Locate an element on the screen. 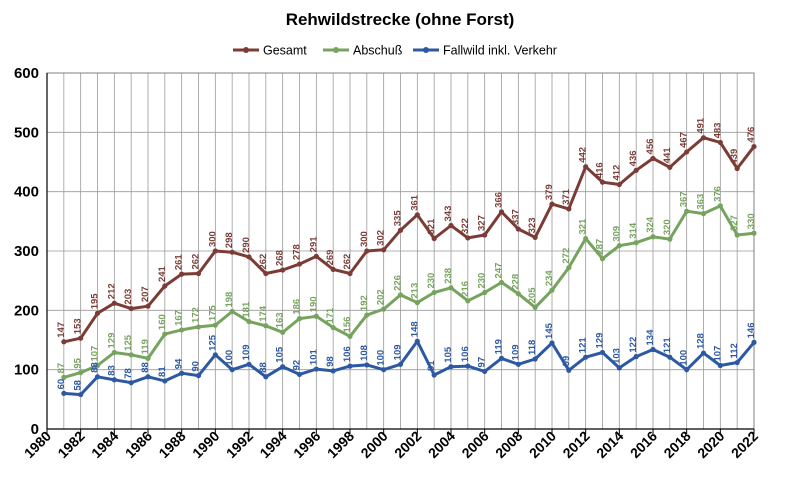 The width and height of the screenshot is (800, 495). data-label: 98 is located at coordinates (330, 361).